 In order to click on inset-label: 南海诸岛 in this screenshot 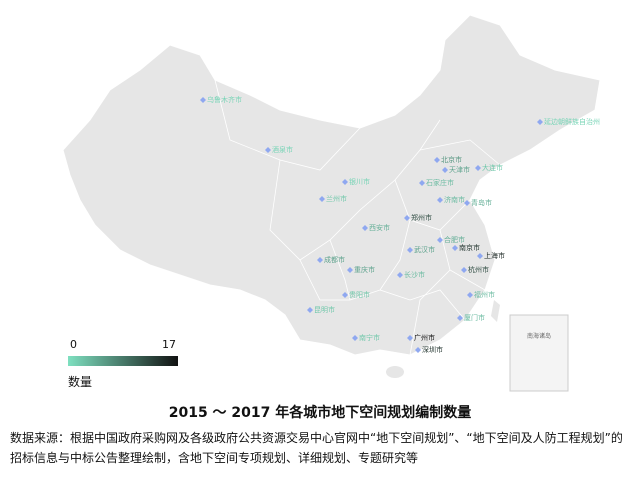, I will do `click(539, 336)`.